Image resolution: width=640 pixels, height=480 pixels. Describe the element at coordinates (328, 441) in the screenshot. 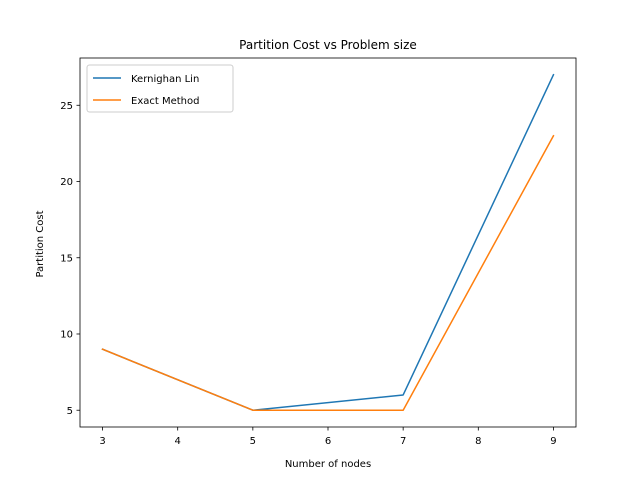

I see `x-tick-label: 6` at that location.